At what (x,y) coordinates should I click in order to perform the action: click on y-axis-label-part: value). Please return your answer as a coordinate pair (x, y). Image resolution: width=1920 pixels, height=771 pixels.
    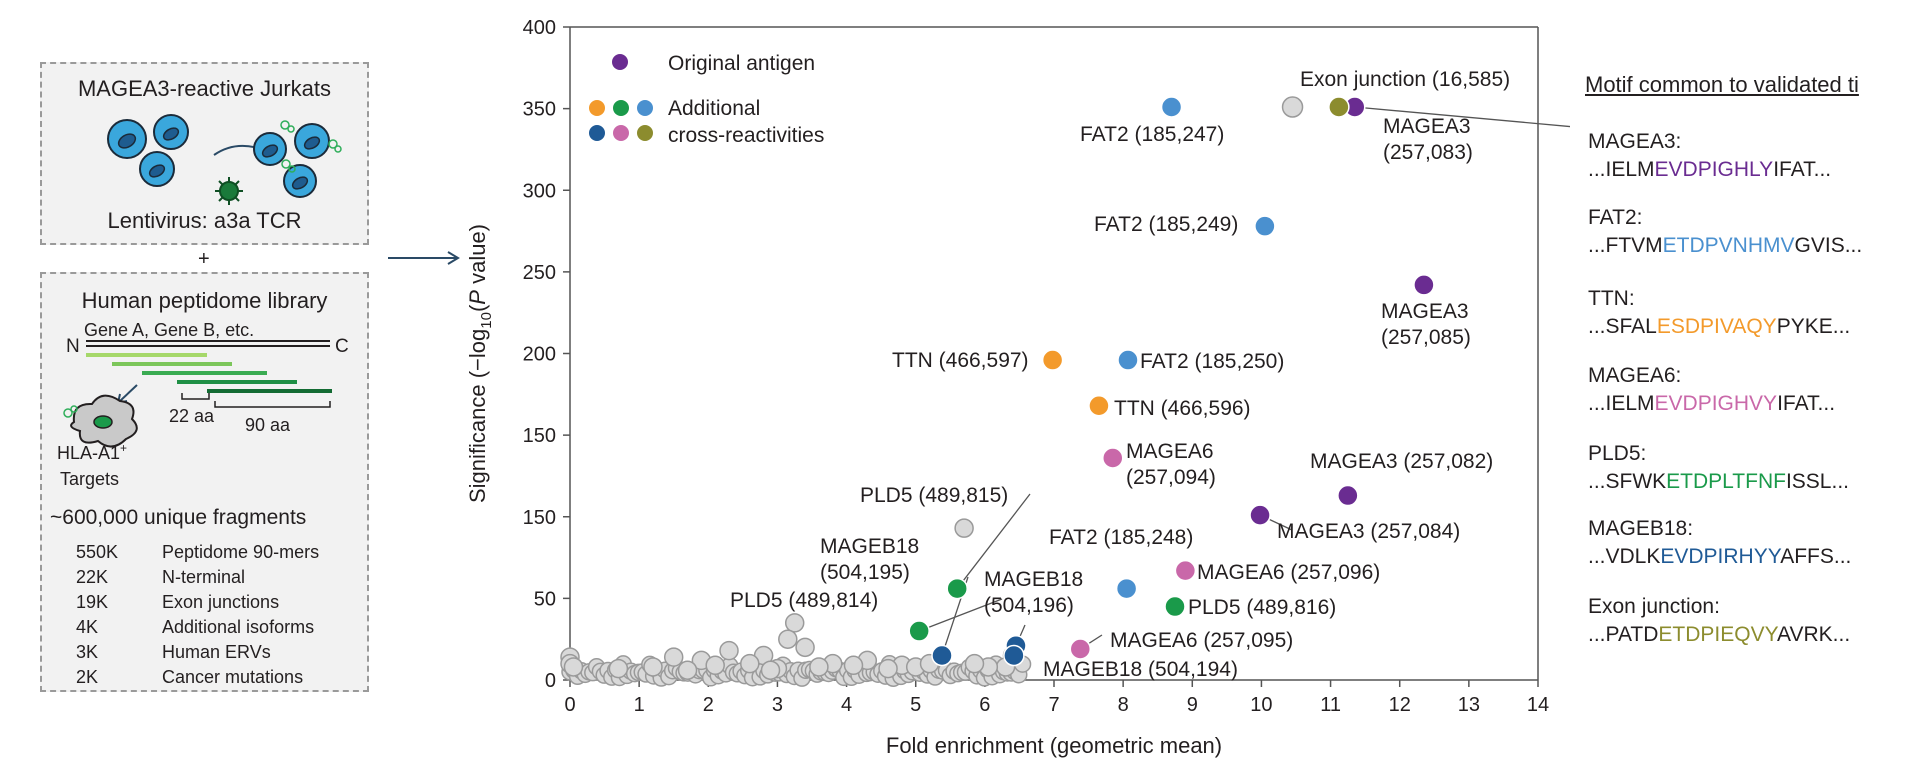
    Looking at the image, I should click on (477, 257).